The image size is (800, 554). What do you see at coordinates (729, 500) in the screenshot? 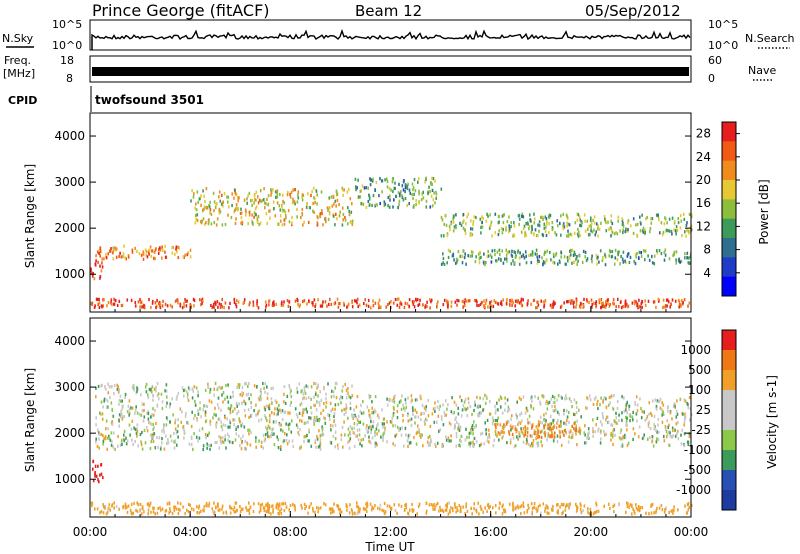
I see `velocity-colorbar-segment` at bounding box center [729, 500].